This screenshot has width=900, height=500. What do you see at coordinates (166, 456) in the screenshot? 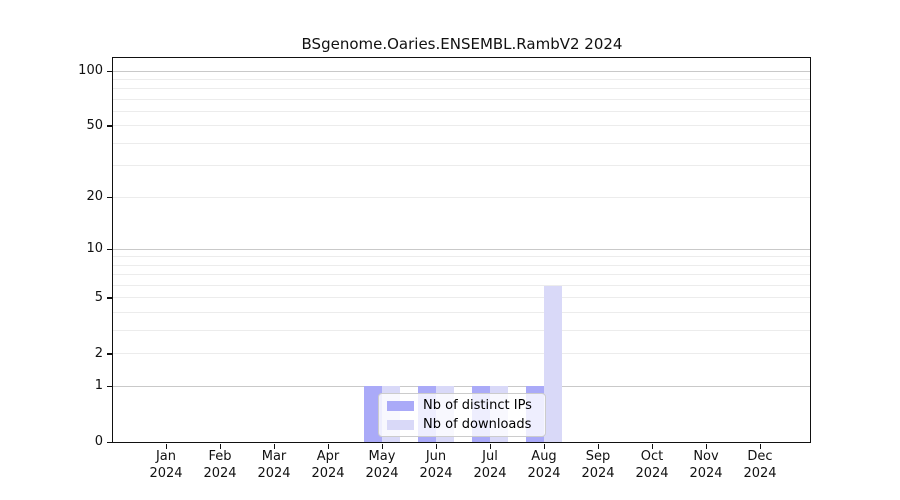
I see `month-label: Jan` at bounding box center [166, 456].